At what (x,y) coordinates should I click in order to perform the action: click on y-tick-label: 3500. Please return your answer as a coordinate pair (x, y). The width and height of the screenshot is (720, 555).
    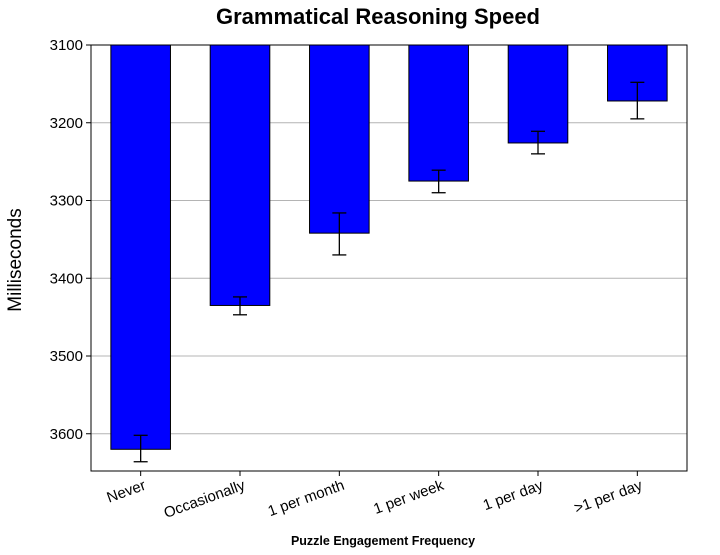
    Looking at the image, I should click on (66, 356).